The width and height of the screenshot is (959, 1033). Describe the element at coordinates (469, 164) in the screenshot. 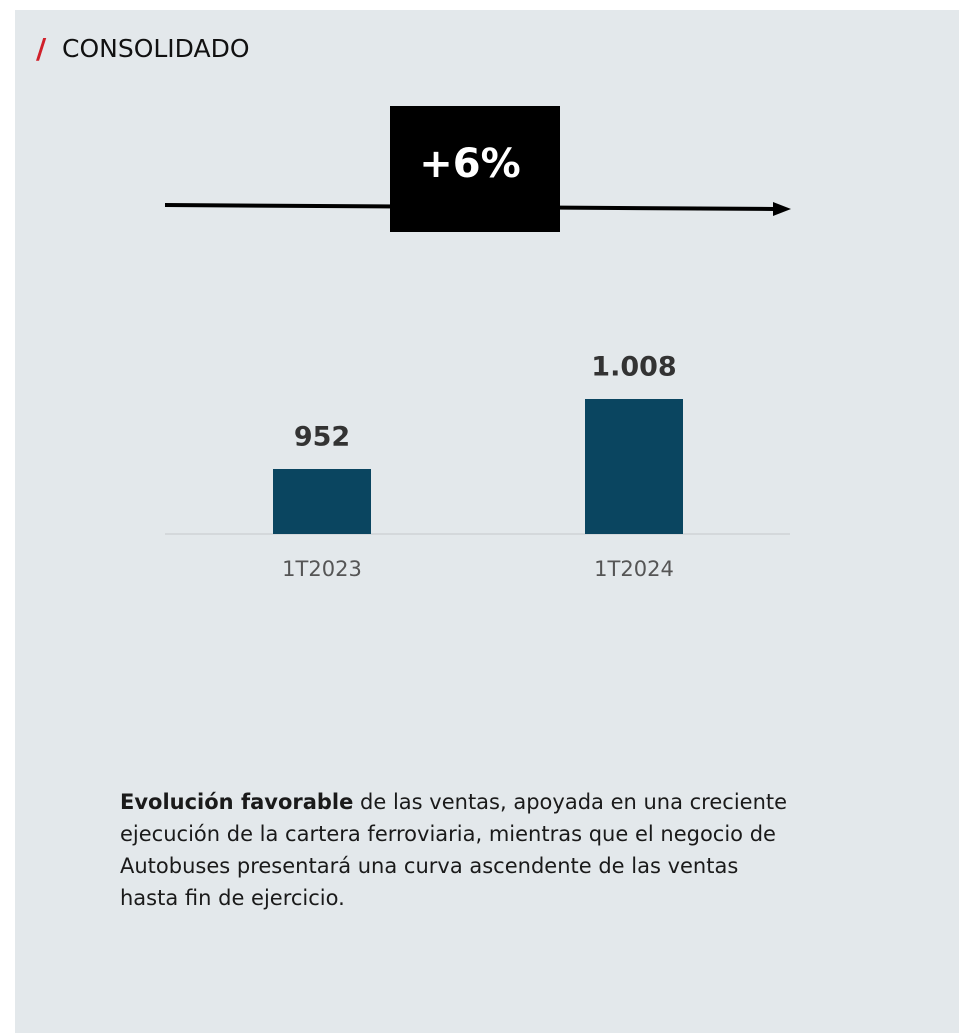

I see `annotation: +6%` at that location.